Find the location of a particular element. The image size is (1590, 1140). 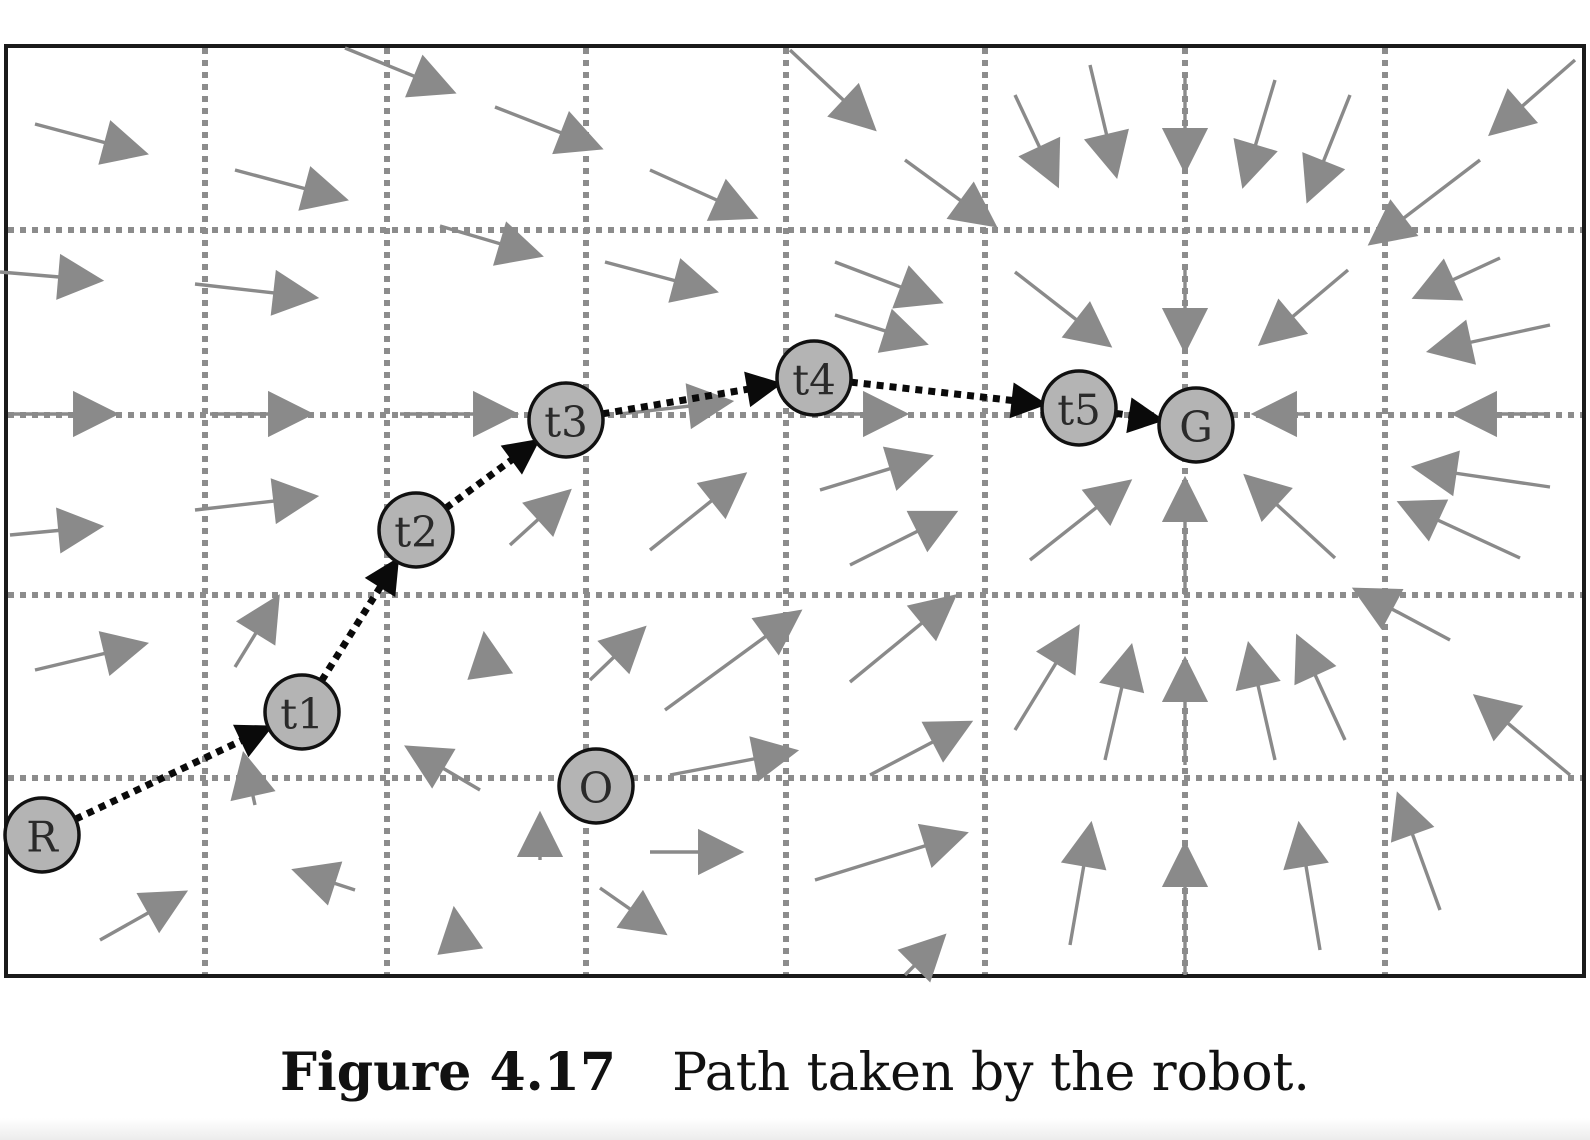

path-segment-t4-t5 is located at coordinates (949, 398).